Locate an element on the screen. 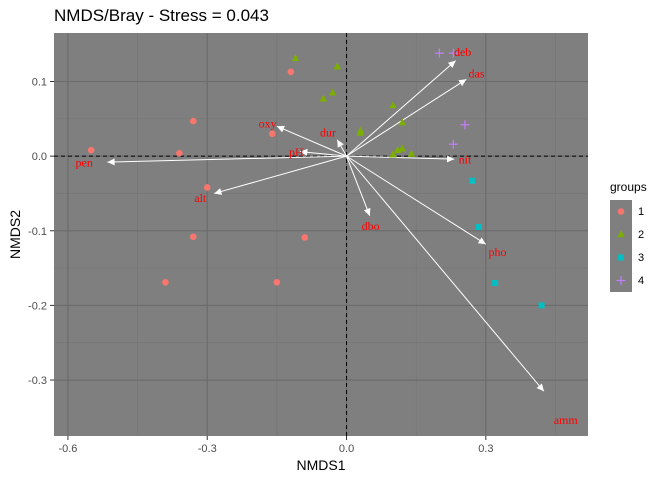 Image resolution: width=672 pixels, height=480 pixels. vector-deb-line is located at coordinates (401, 108).